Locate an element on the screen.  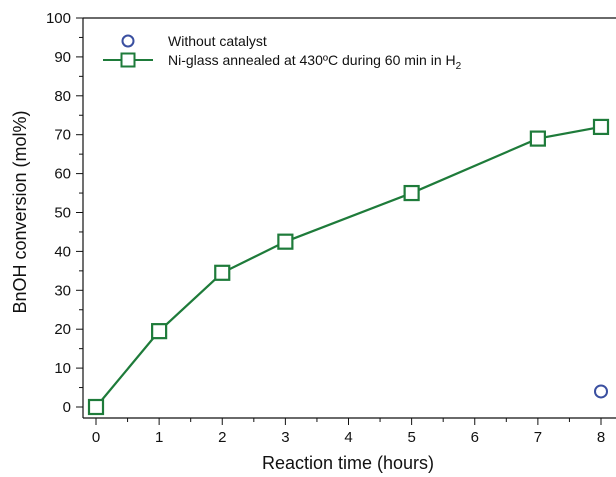
data-point-without-catalyst is located at coordinates (601, 391).